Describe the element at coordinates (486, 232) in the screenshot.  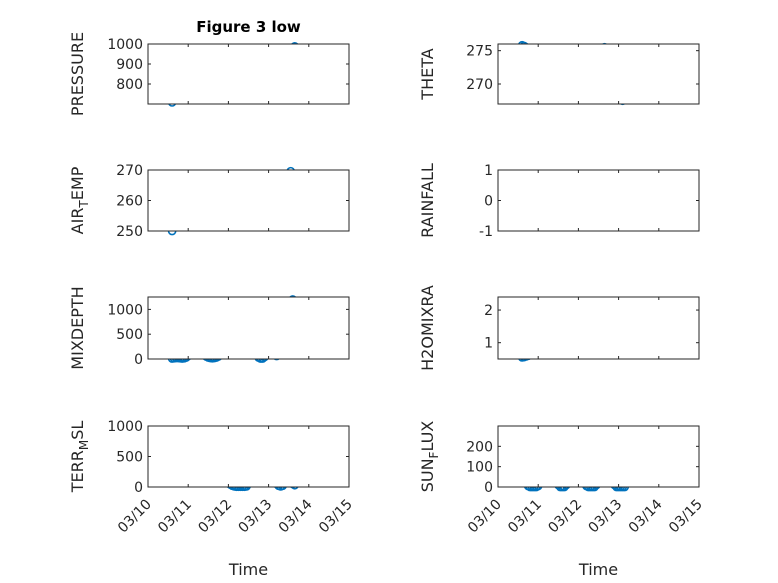
I see `y-tick-label: -1` at that location.